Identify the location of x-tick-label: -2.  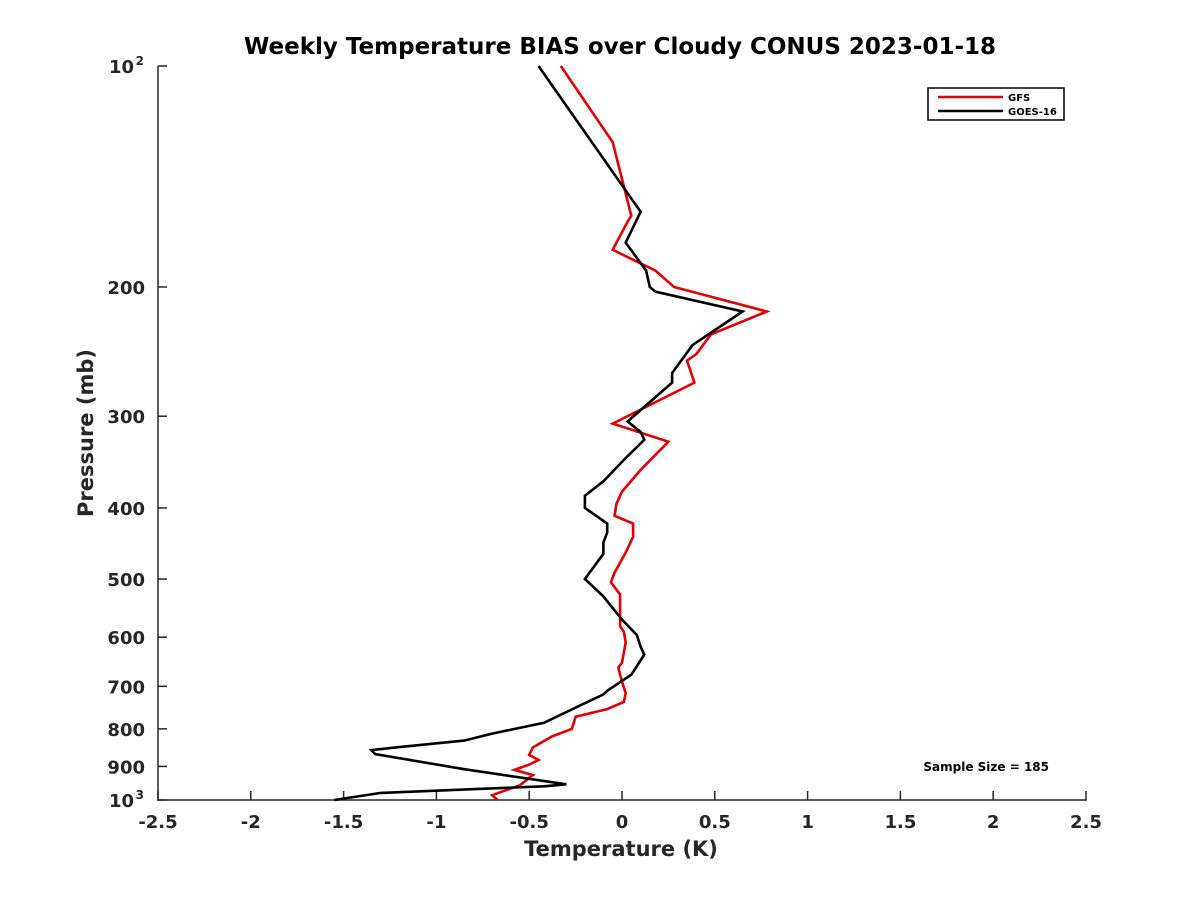
(251, 822).